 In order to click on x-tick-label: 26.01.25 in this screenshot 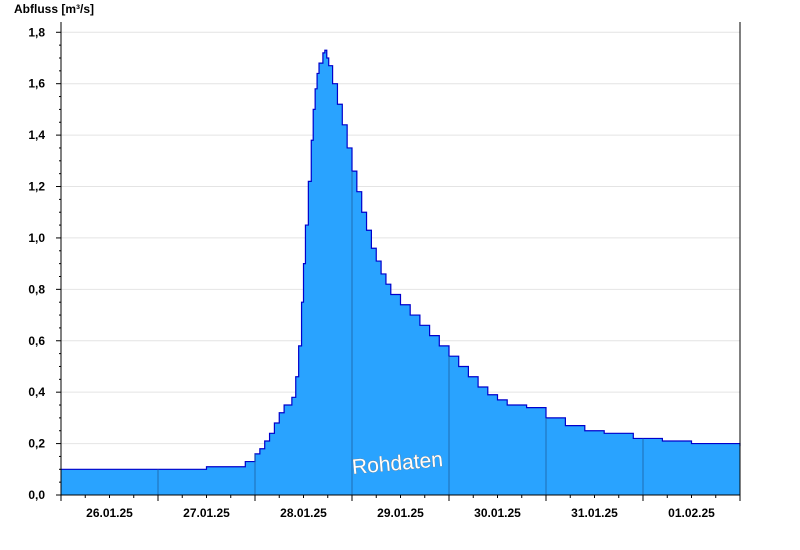, I will do `click(109, 513)`.